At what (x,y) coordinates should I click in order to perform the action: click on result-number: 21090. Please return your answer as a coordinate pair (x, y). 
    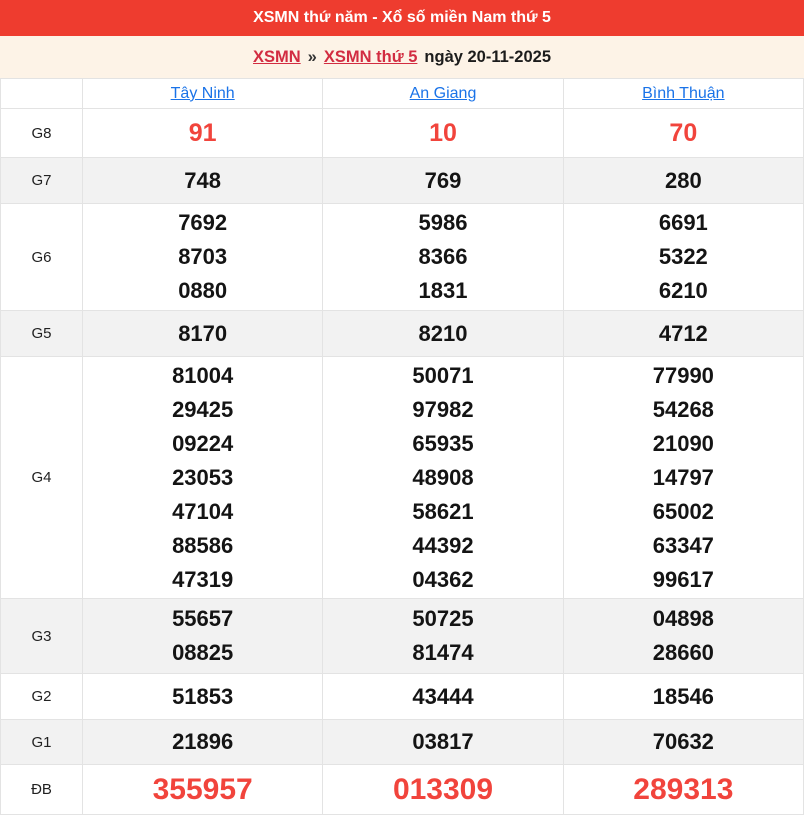
    Looking at the image, I should click on (683, 443).